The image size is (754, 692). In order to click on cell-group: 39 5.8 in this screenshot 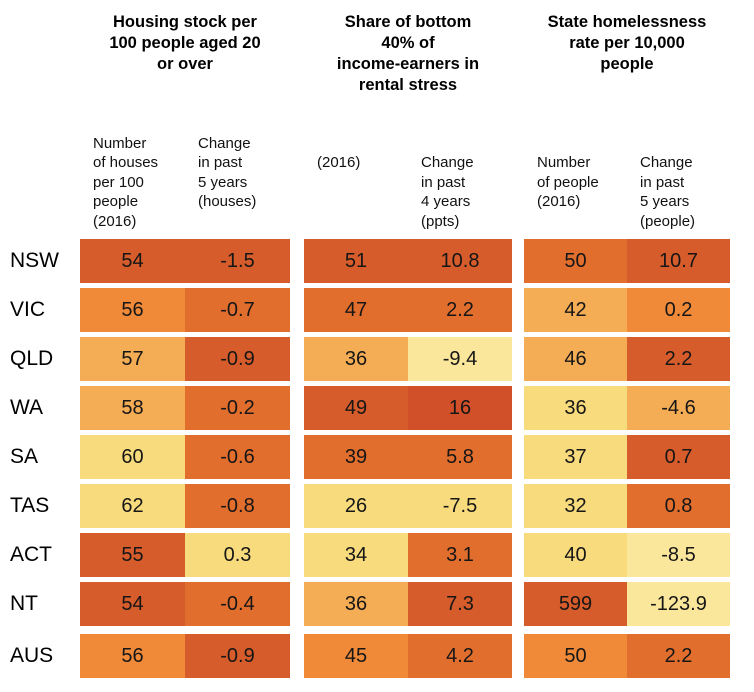, I will do `click(408, 457)`.